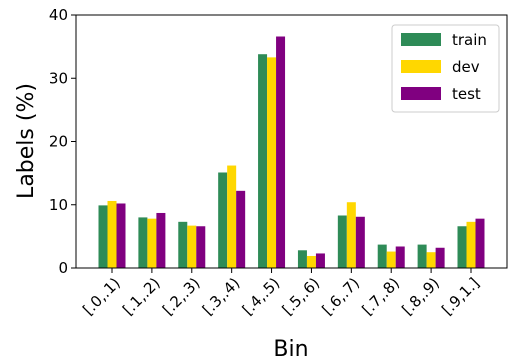 The width and height of the screenshot is (511, 361). Describe the element at coordinates (301, 296) in the screenshot. I see `x-tick-label: [.5,.6)` at that location.